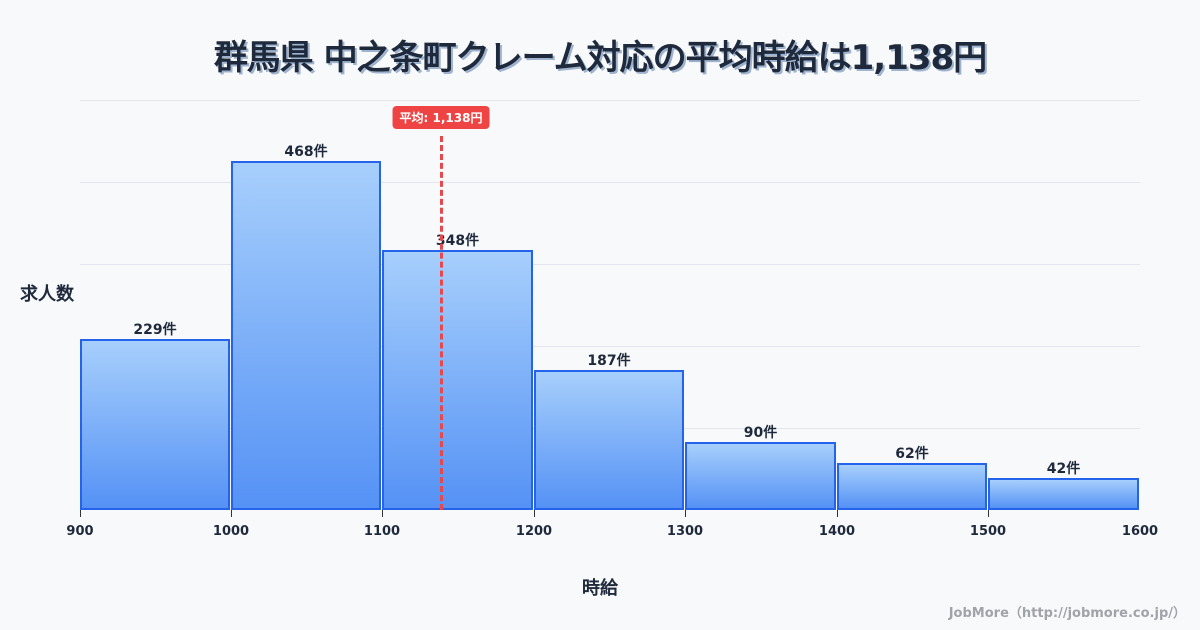  I want to click on histogram-bar: 90件, so click(760, 467).